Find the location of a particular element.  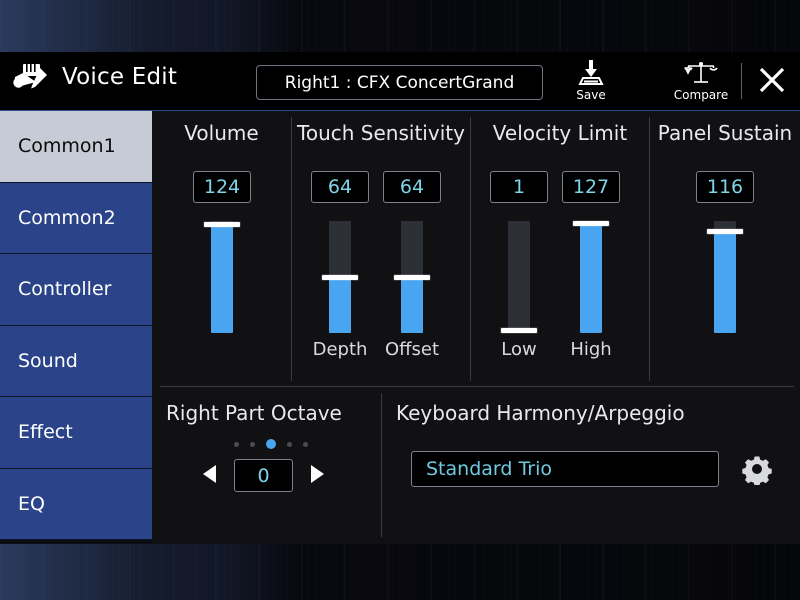

group-velocity-limit: Velocity Limit 1 Low 127 High is located at coordinates (560, 248).